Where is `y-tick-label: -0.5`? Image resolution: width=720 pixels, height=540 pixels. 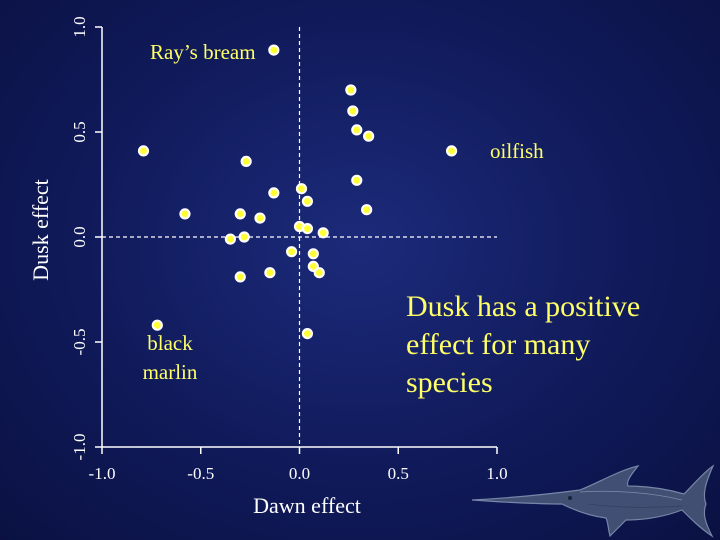 y-tick-label: -0.5 is located at coordinates (79, 342).